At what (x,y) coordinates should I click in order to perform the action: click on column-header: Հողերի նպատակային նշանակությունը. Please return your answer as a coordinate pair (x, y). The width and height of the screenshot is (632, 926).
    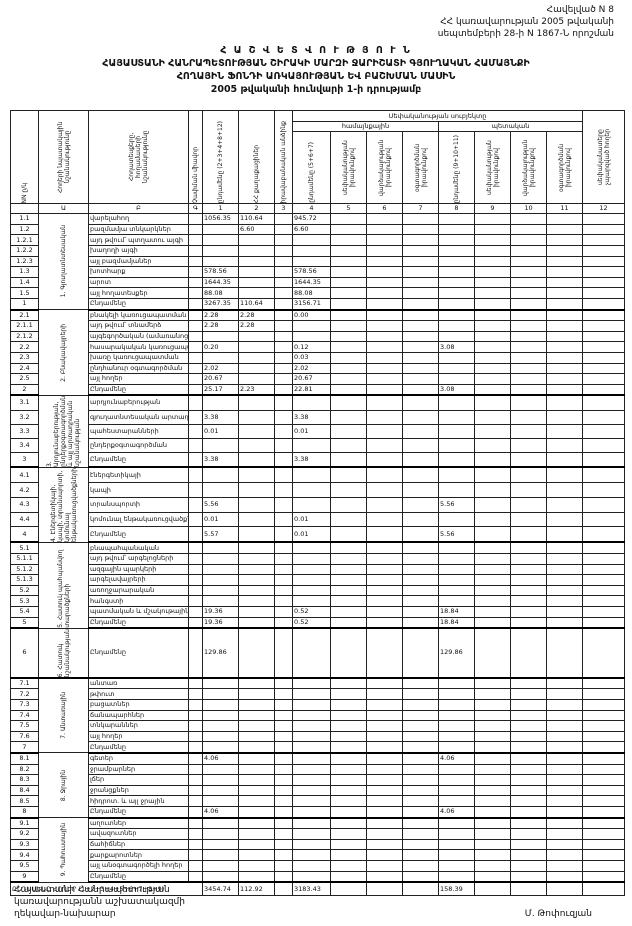
    Looking at the image, I should click on (63, 157).